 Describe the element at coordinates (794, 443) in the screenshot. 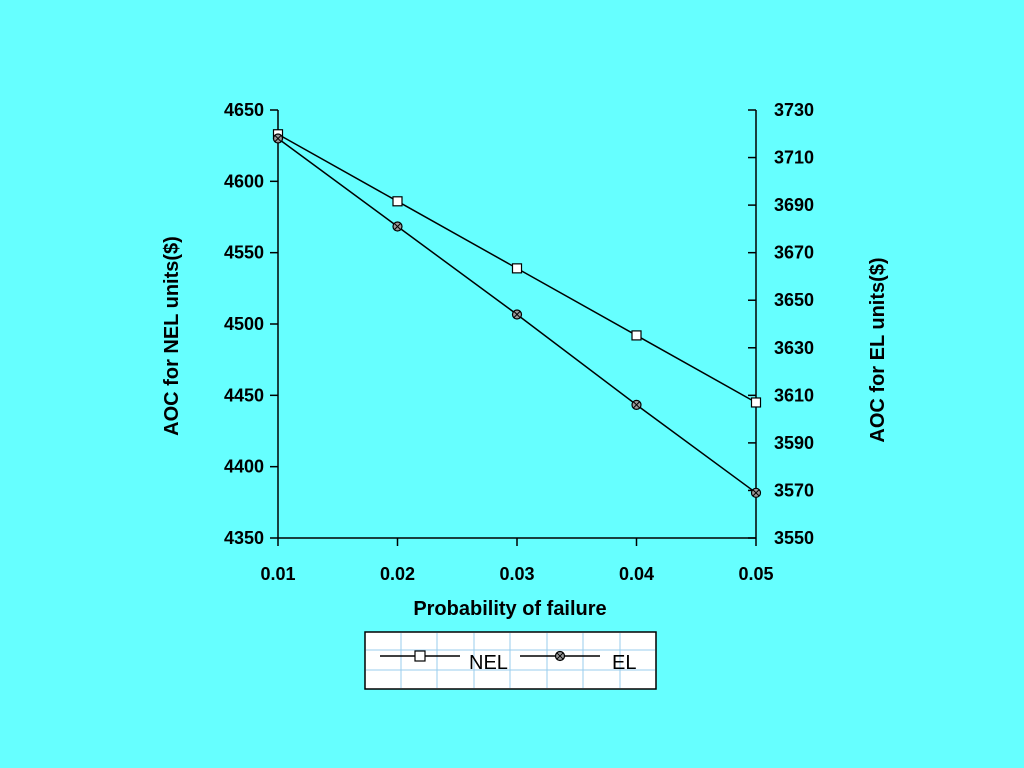

I see `right-tick-label: 3590` at that location.